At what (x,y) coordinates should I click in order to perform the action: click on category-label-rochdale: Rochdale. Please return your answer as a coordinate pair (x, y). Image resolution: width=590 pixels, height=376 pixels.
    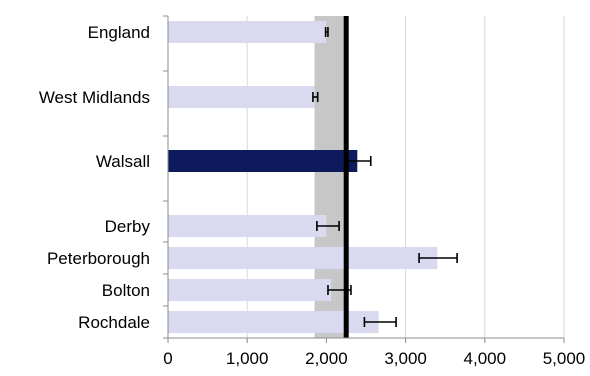
    Looking at the image, I should click on (114, 322).